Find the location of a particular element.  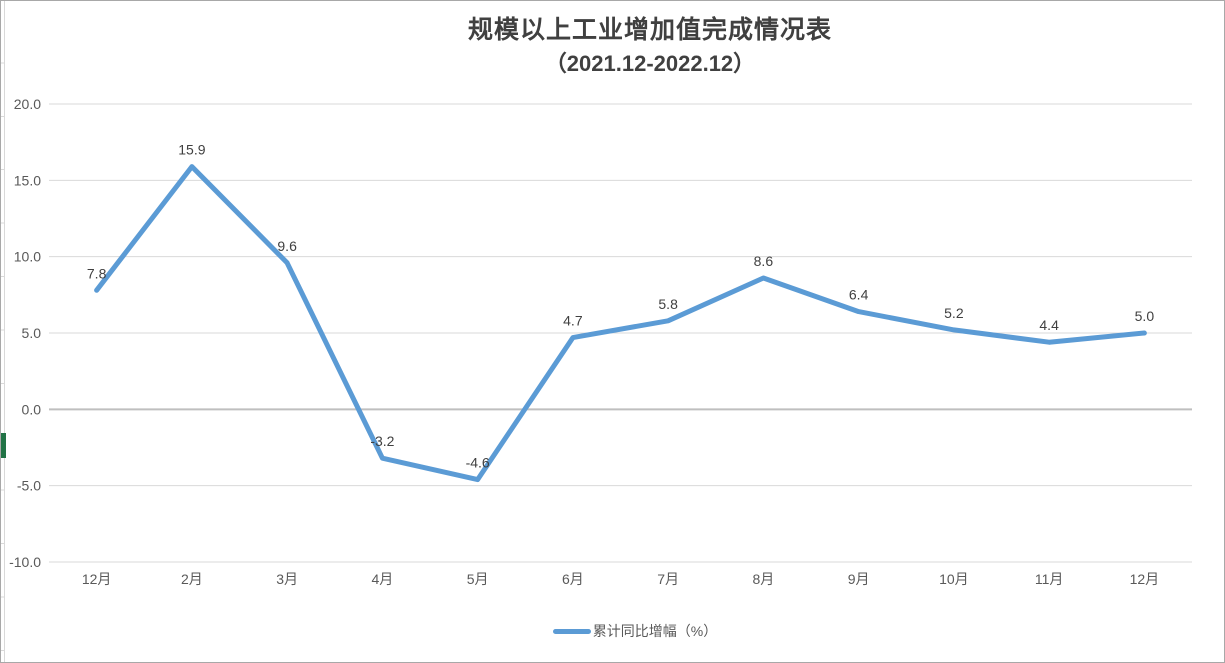

x-tick-label: 8月 is located at coordinates (763, 579).